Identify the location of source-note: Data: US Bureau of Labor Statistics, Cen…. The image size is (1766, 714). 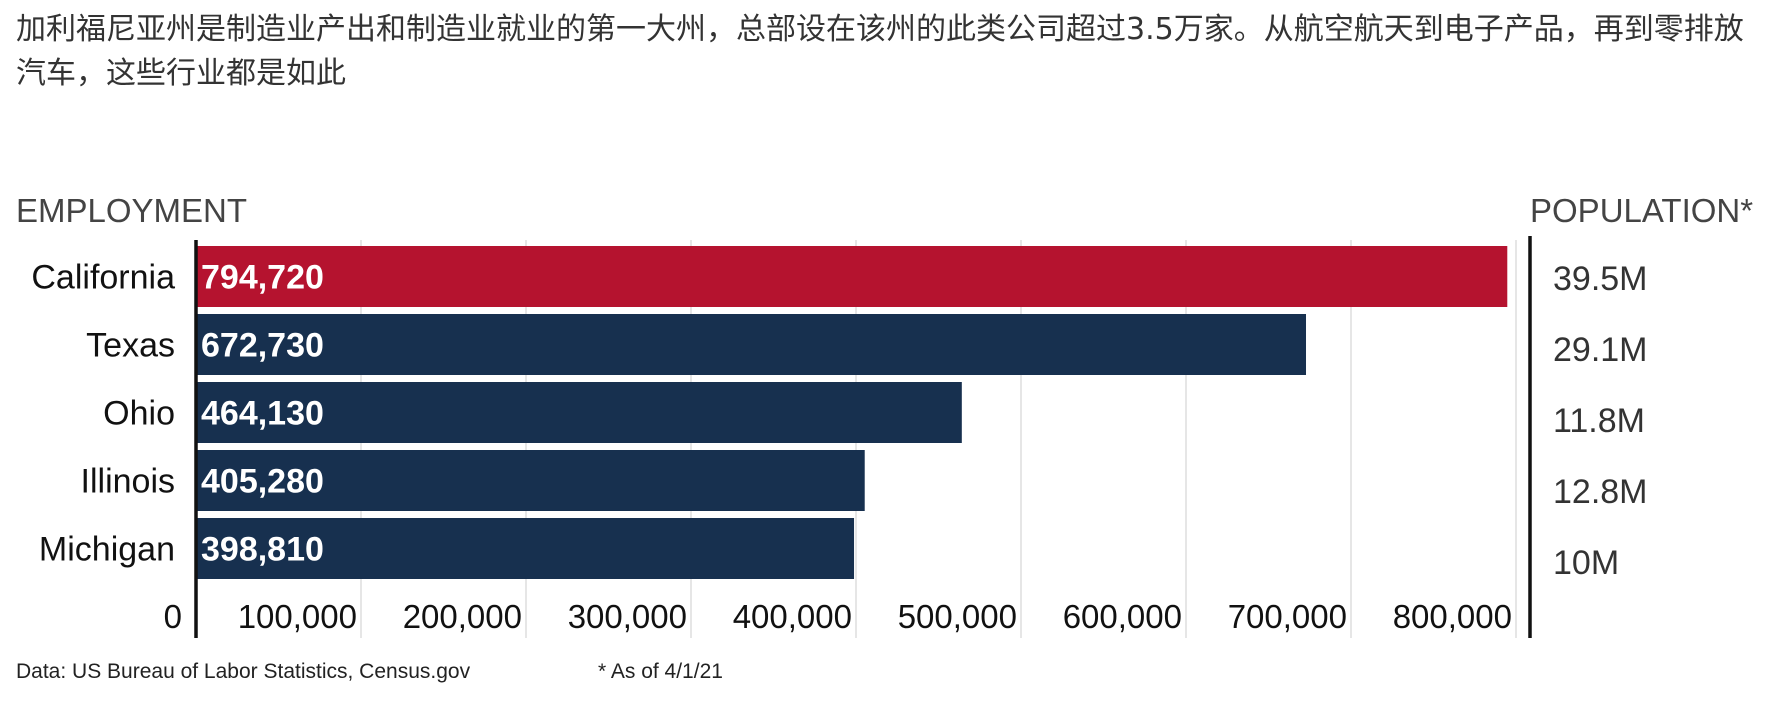
(243, 671).